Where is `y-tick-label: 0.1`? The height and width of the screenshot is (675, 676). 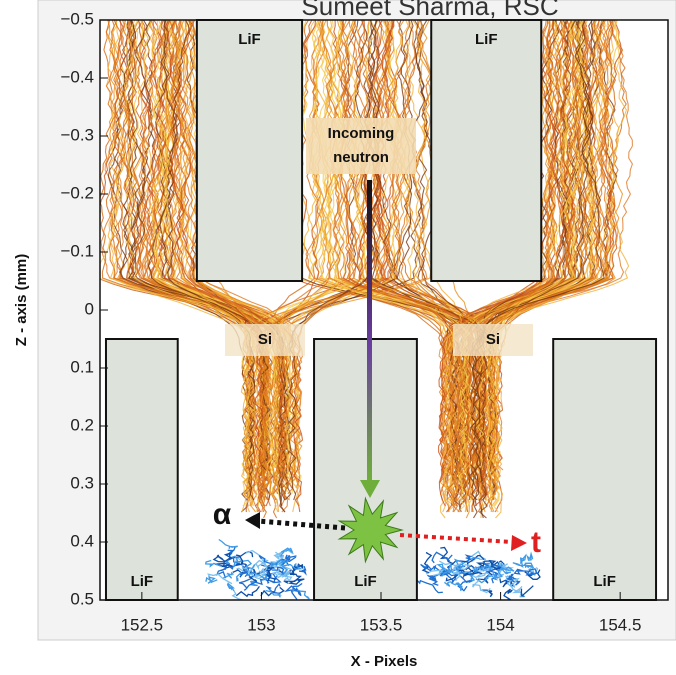
y-tick-label: 0.1 is located at coordinates (82, 366).